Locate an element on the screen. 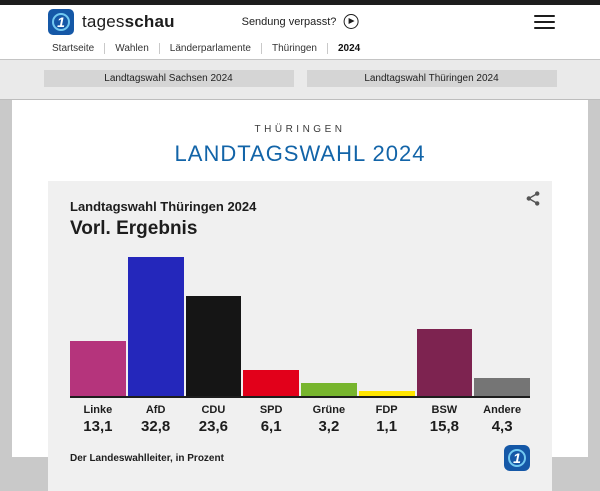 The image size is (600, 491). bar-grüne is located at coordinates (329, 389).